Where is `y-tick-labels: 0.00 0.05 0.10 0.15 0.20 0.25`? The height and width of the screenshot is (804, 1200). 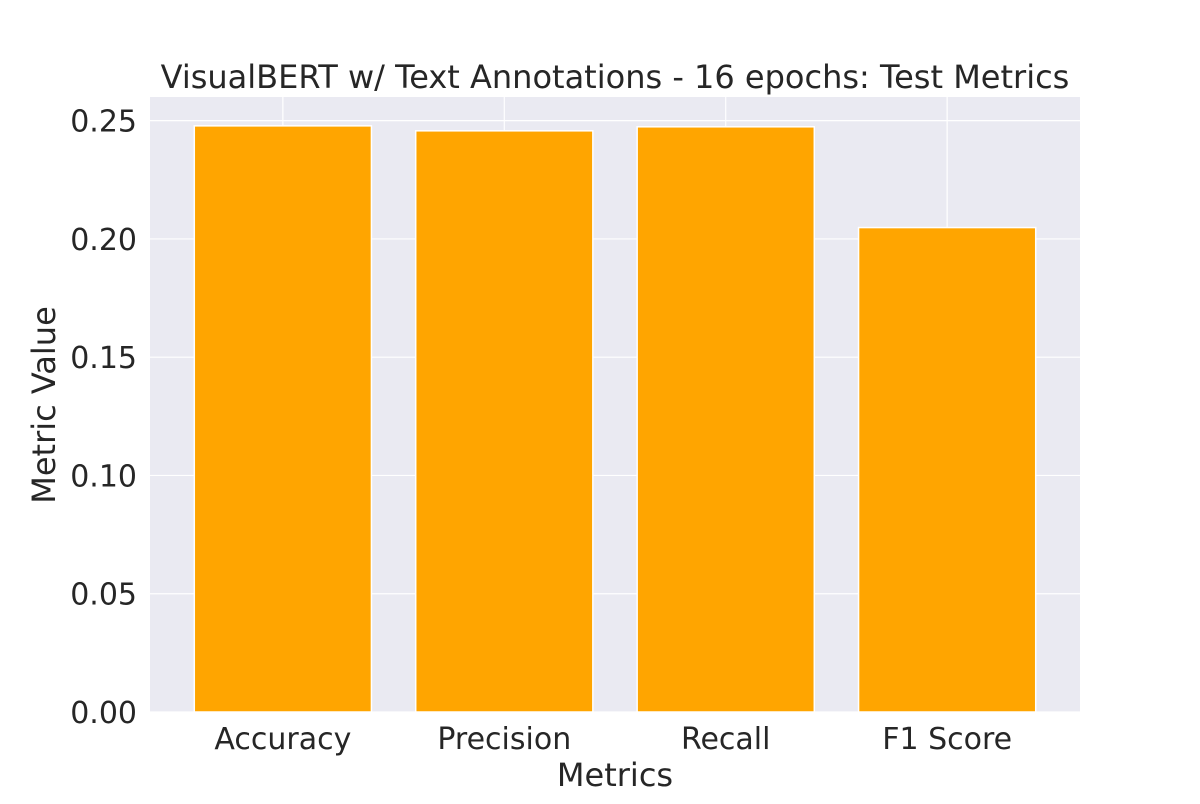
y-tick-labels: 0.00 0.05 0.10 0.15 0.20 0.25 is located at coordinates (103, 418).